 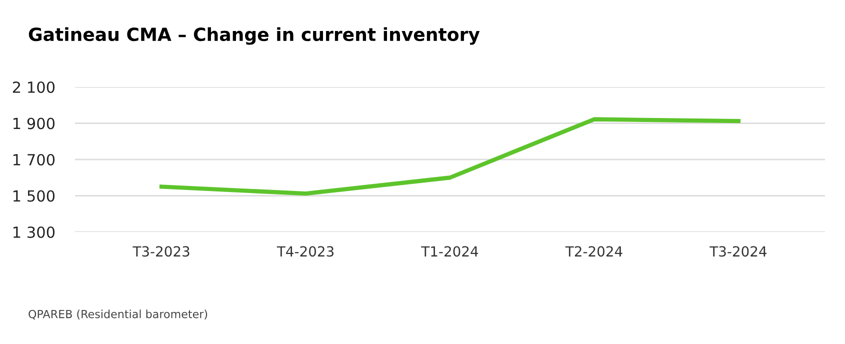 I want to click on y-tick-label: 1 300, so click(x=34, y=232).